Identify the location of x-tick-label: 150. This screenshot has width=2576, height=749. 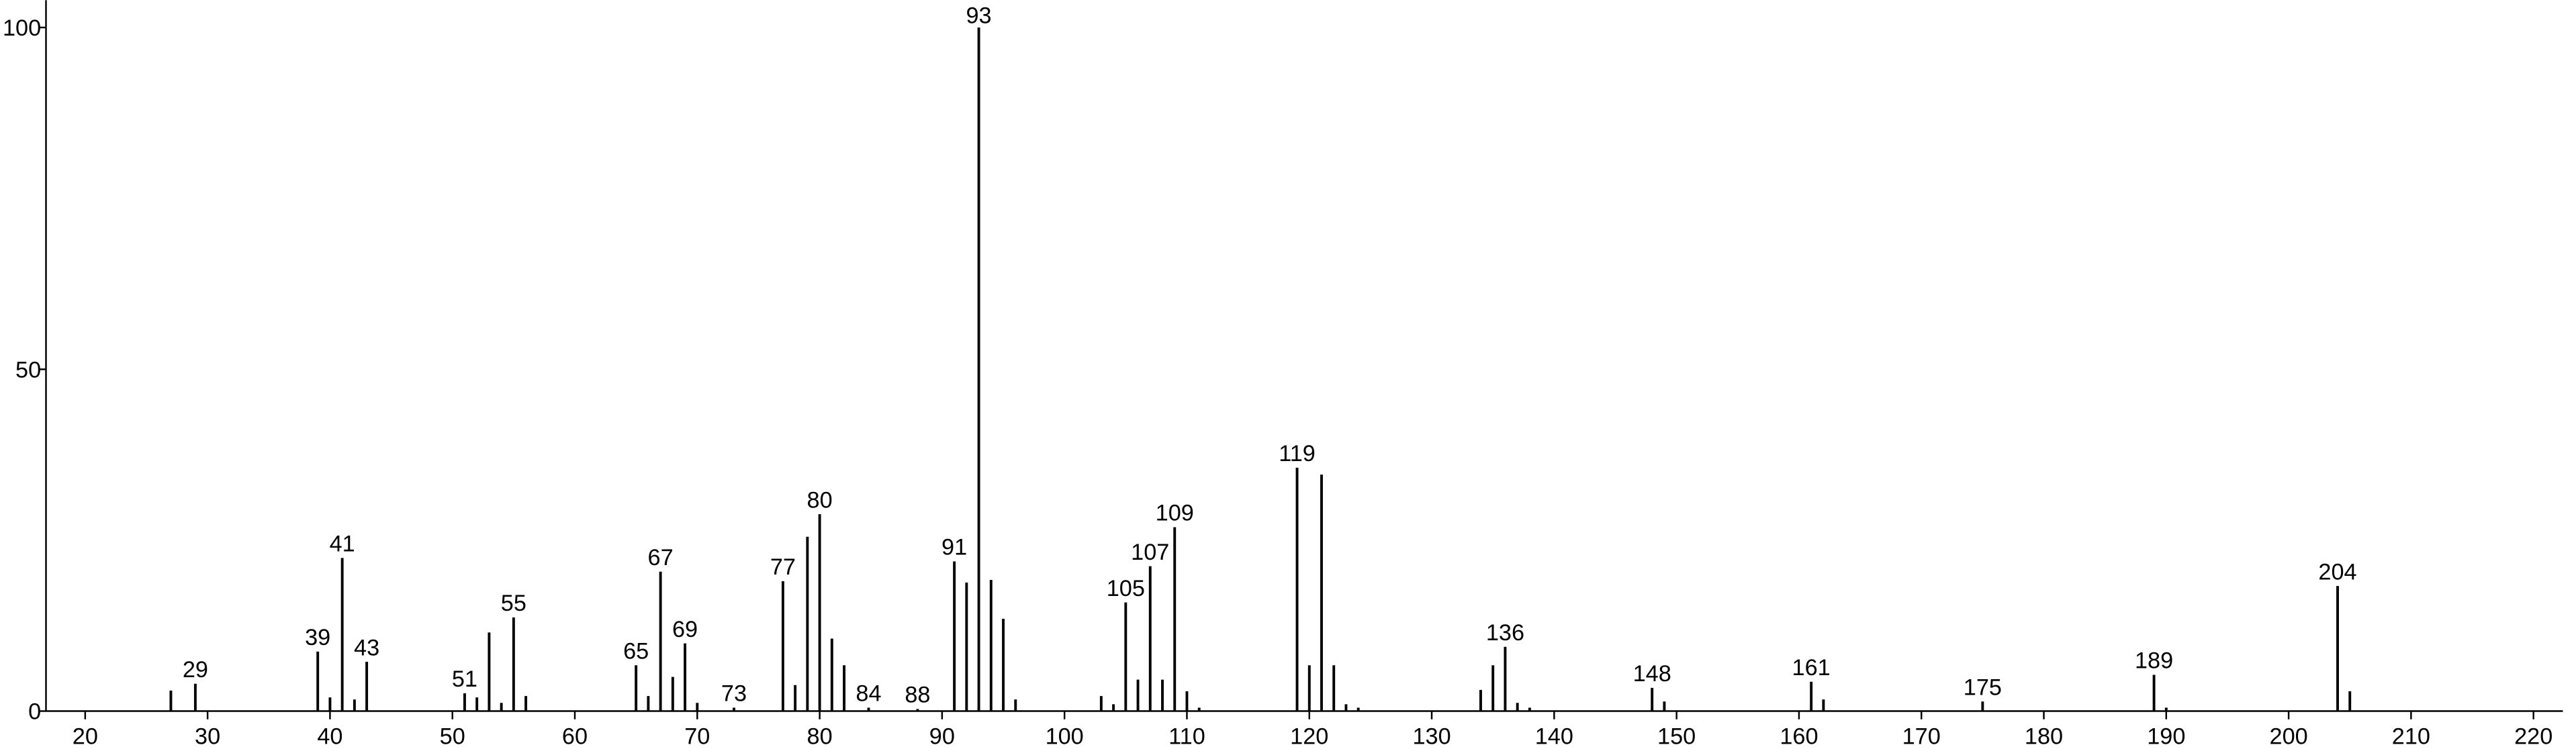
(1676, 736).